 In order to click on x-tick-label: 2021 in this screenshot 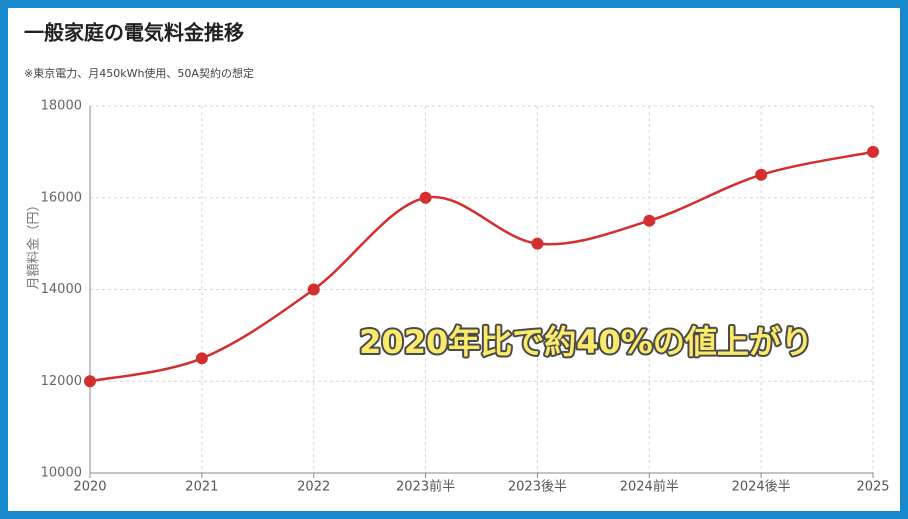, I will do `click(201, 487)`.